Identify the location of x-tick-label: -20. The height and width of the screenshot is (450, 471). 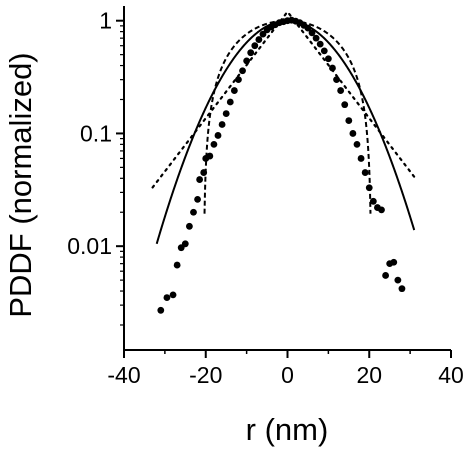
(205, 375).